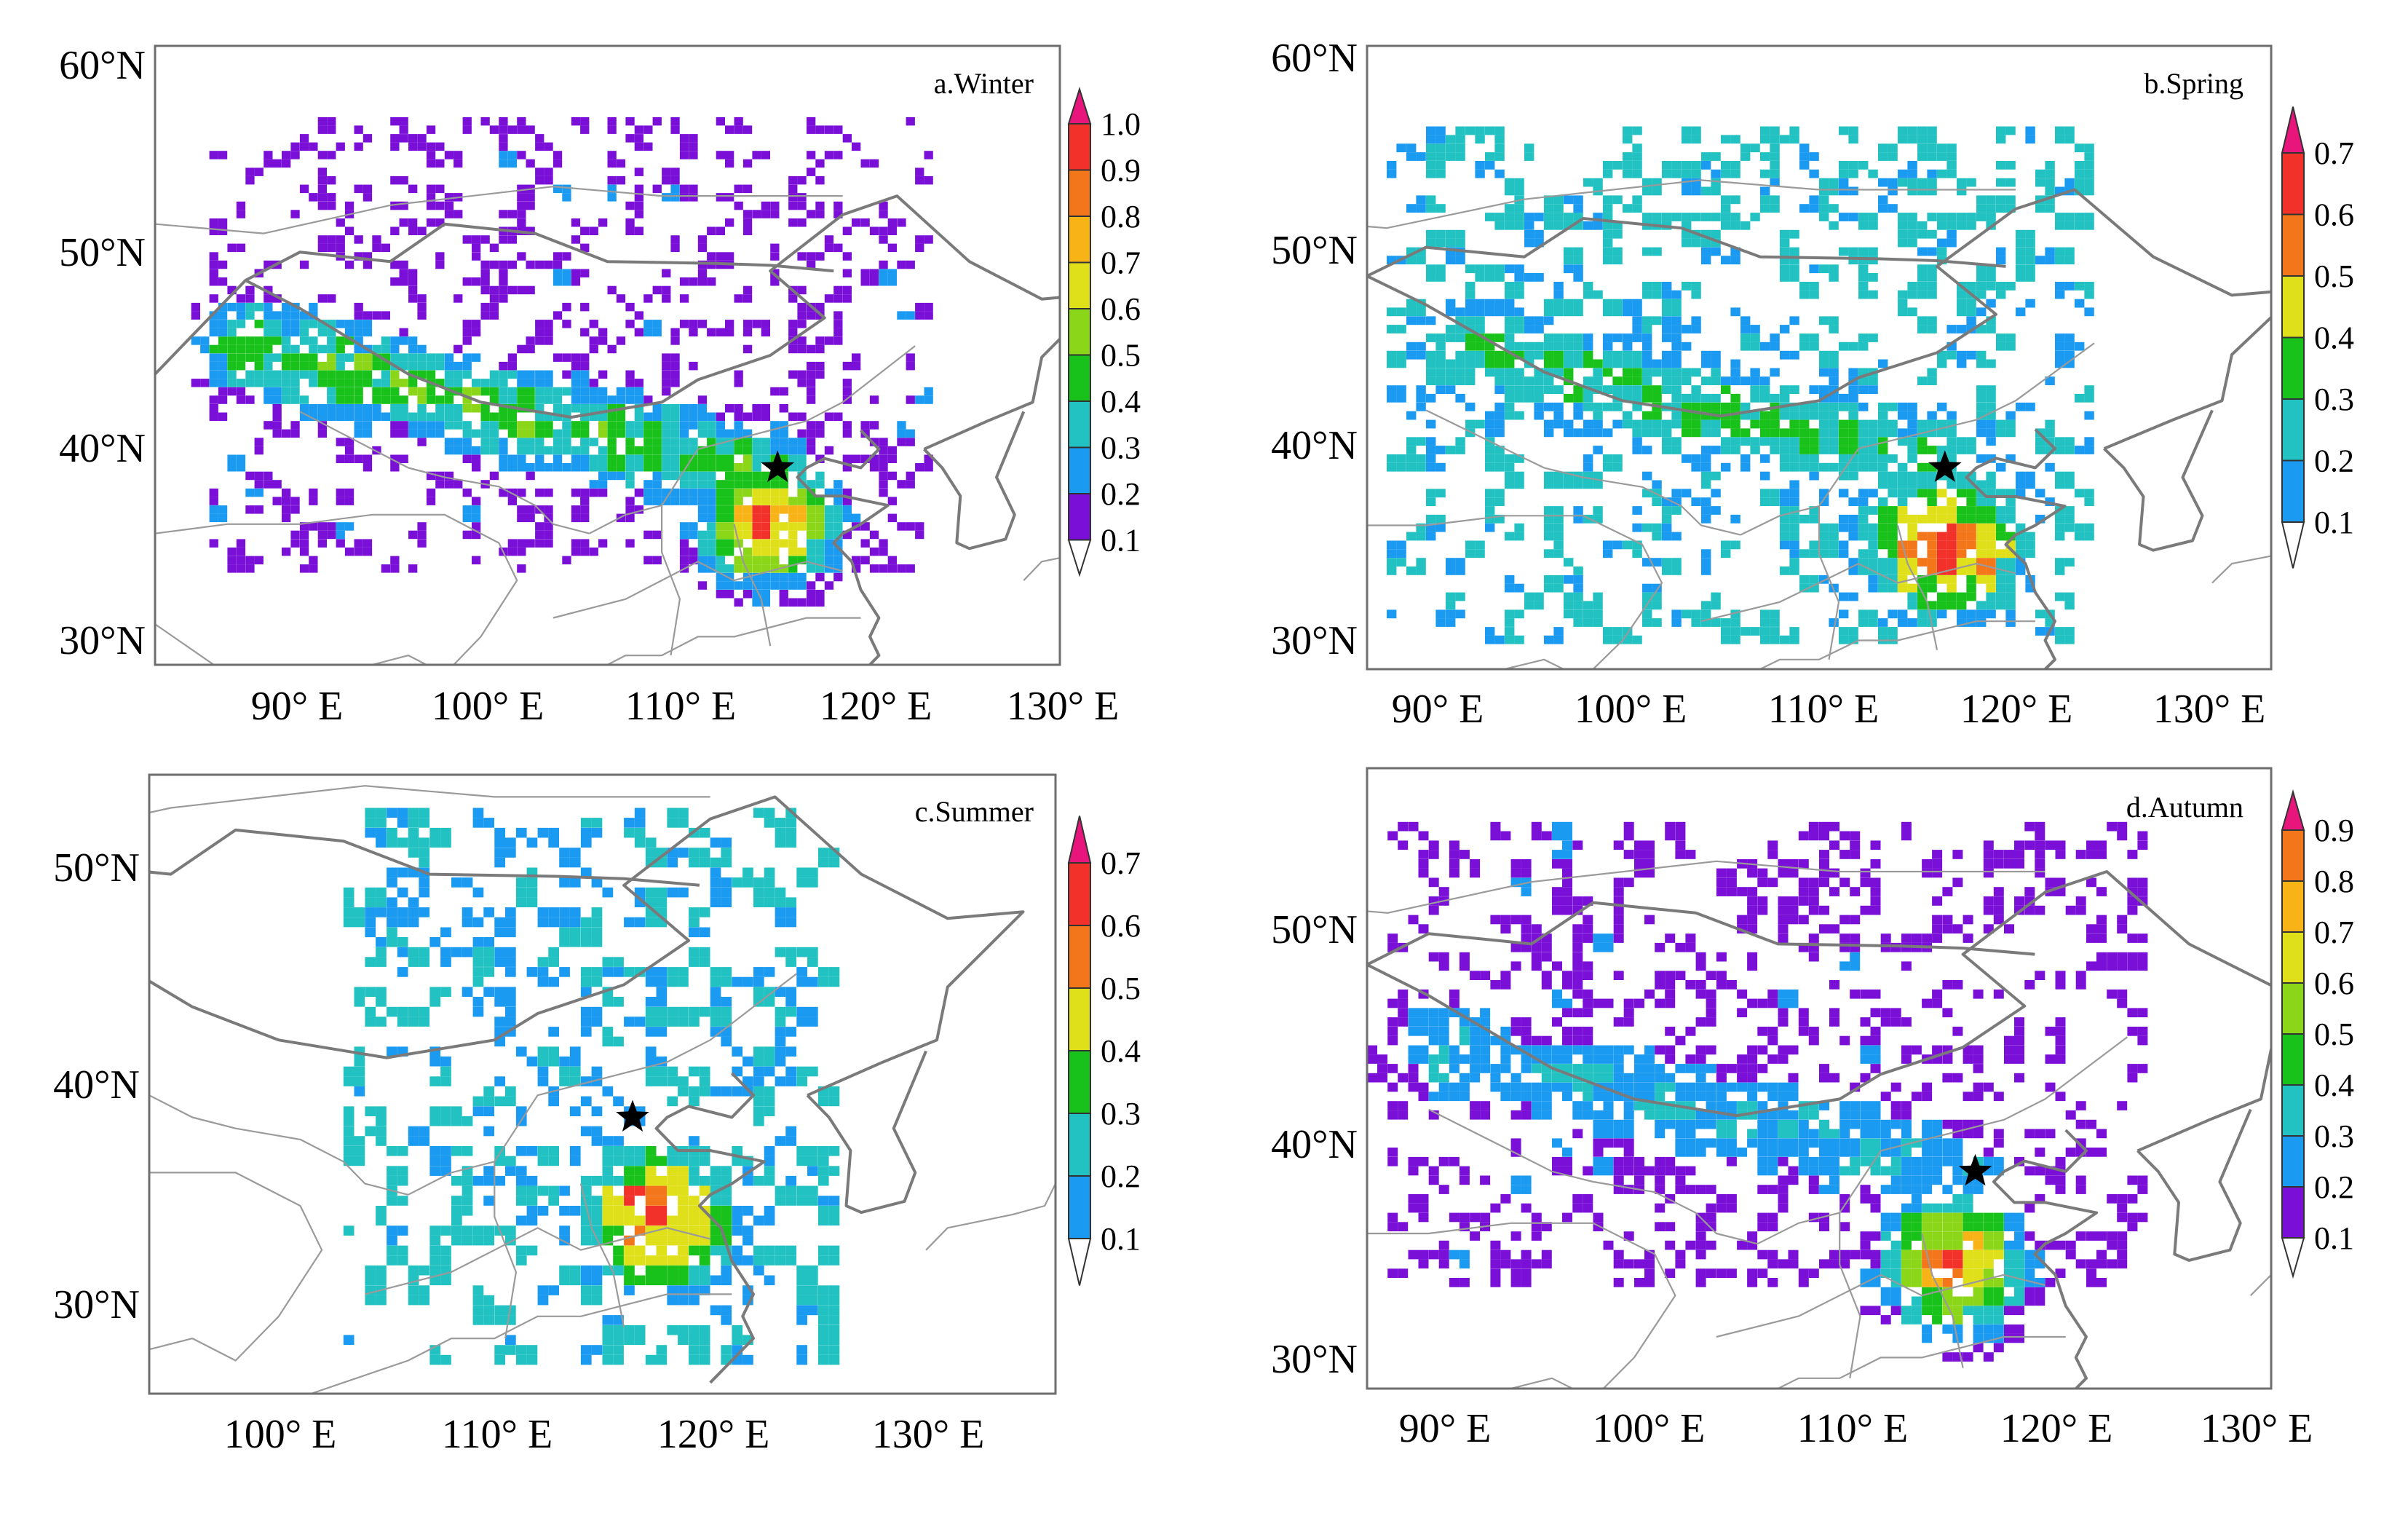 The width and height of the screenshot is (2408, 1516). Describe the element at coordinates (103, 65) in the screenshot. I see `lat-tick-label: 60°N` at that location.